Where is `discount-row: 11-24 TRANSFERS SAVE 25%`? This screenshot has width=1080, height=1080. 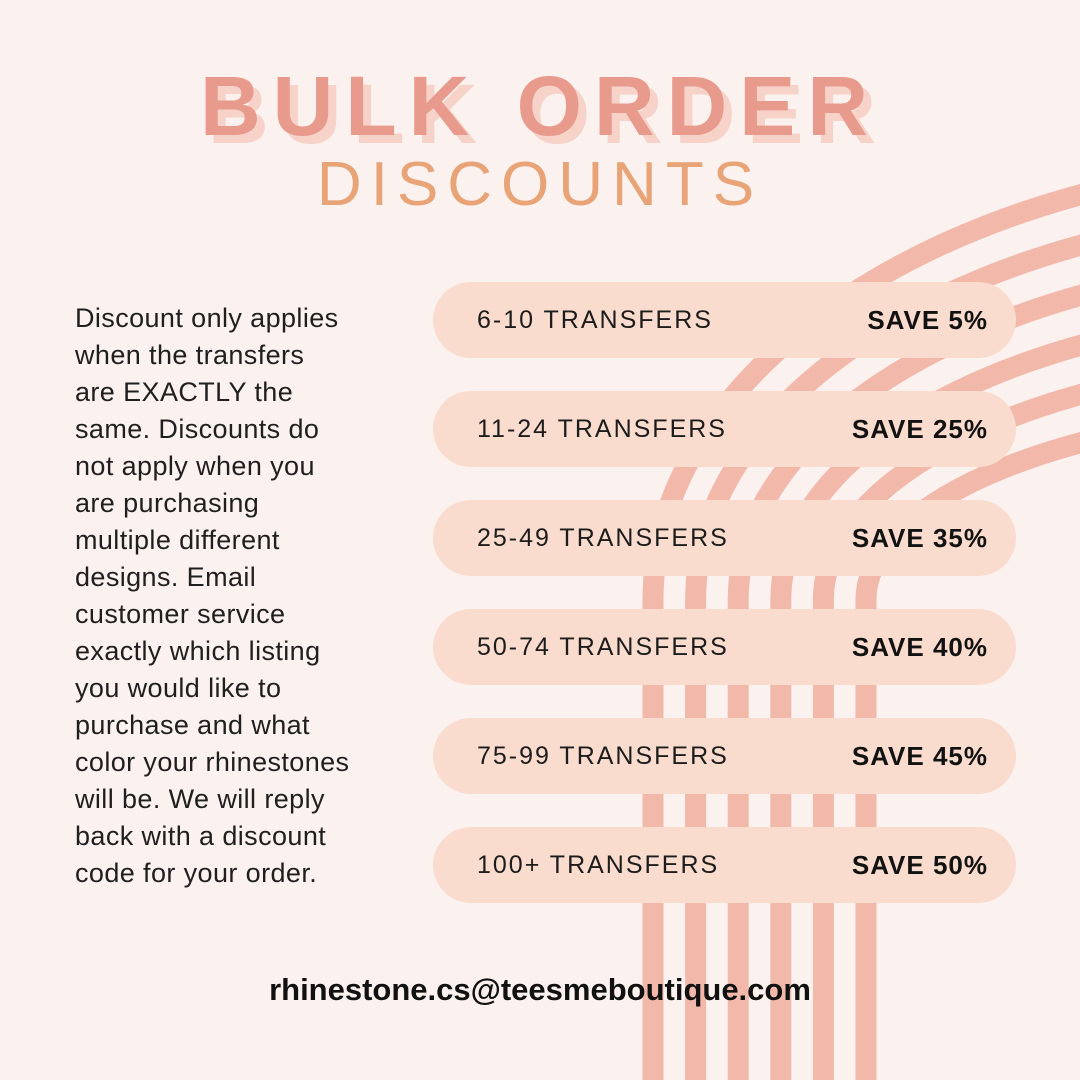 discount-row: 11-24 TRANSFERS SAVE 25% is located at coordinates (724, 429).